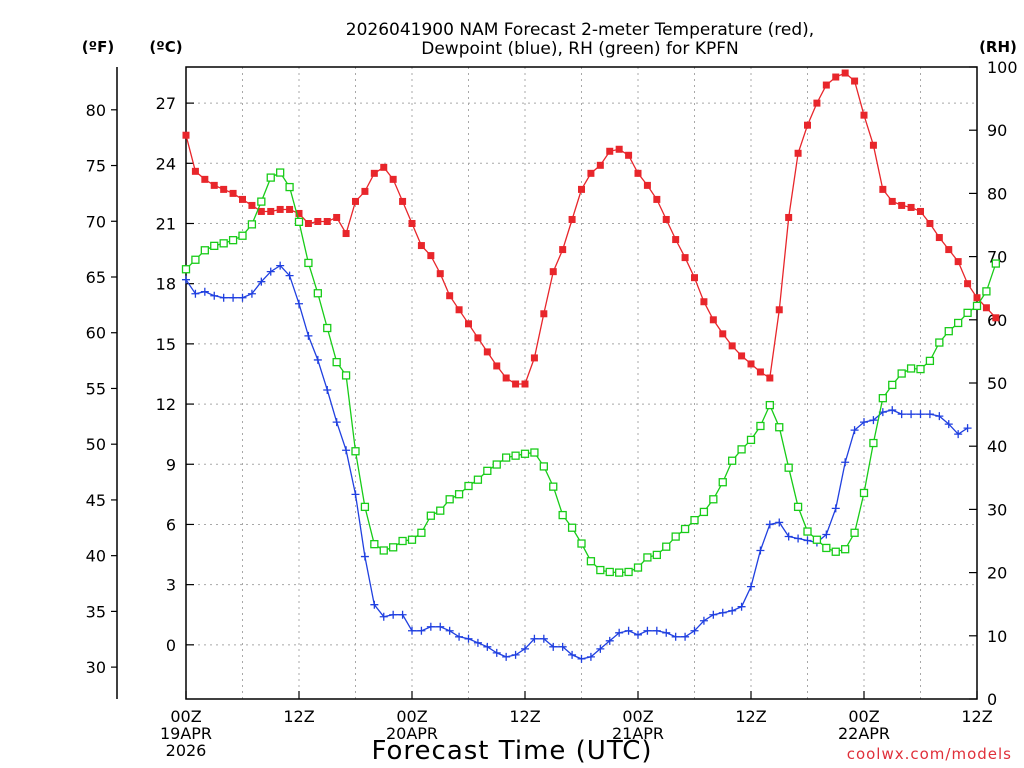 This screenshot has width=1024, height=768. Describe the element at coordinates (166, 223) in the screenshot. I see `celsius-tick-label: 21` at that location.